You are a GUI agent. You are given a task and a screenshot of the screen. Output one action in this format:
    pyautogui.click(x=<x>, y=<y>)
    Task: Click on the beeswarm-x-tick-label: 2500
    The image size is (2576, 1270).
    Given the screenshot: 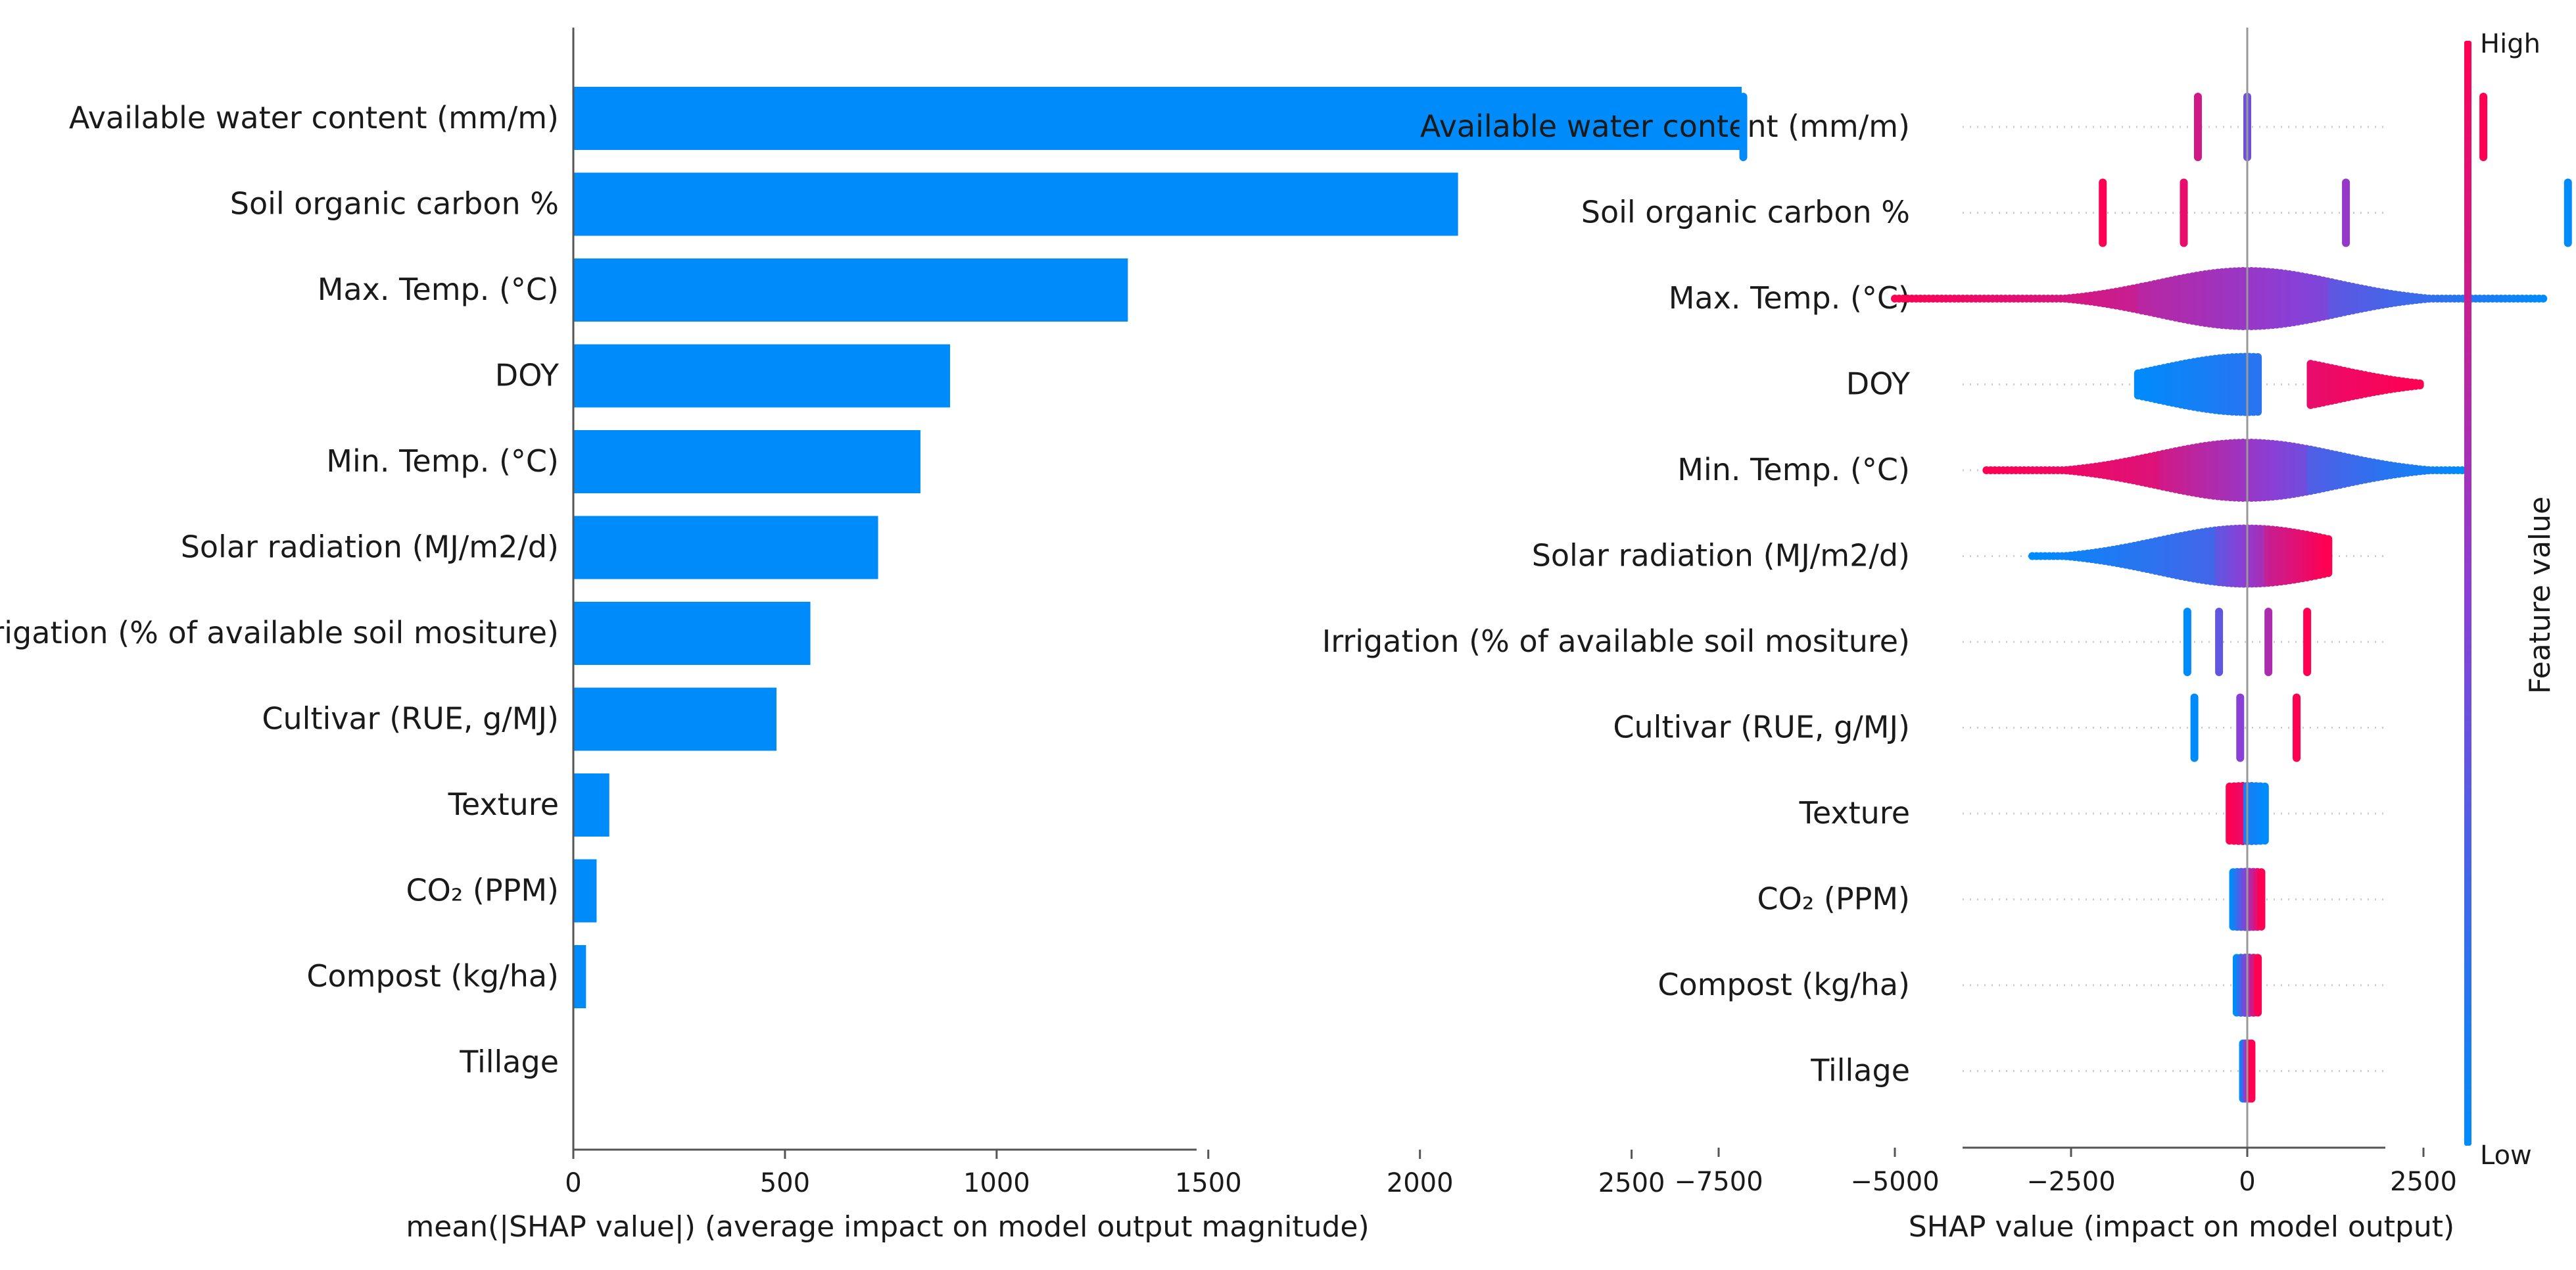 What is the action you would take?
    pyautogui.click(x=2423, y=1182)
    